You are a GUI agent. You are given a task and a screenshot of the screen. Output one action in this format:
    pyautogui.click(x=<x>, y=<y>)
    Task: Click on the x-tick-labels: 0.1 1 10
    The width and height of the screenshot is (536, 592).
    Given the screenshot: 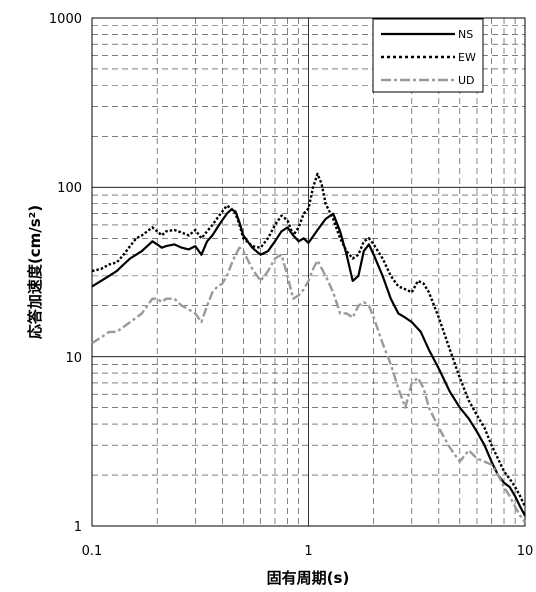 What is the action you would take?
    pyautogui.click(x=308, y=551)
    